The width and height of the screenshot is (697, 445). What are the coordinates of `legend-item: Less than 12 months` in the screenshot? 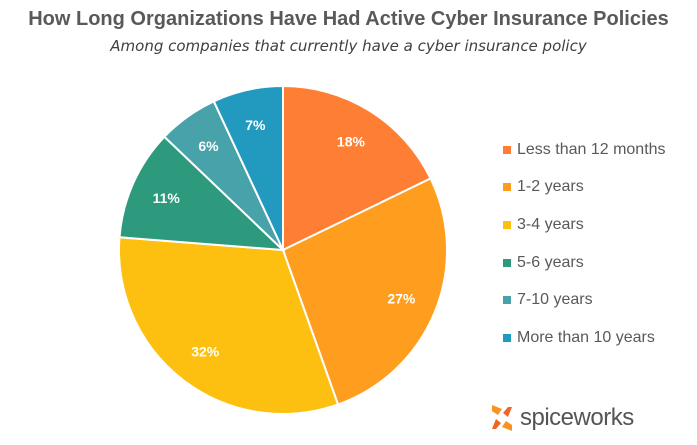 It's located at (584, 150).